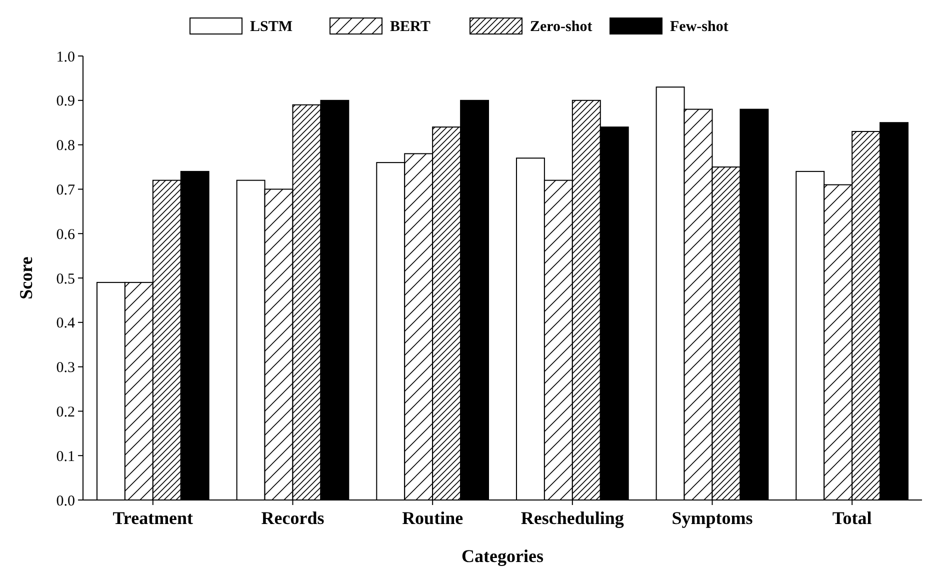 The height and width of the screenshot is (577, 940). I want to click on x-axis-title: Categories, so click(503, 556).